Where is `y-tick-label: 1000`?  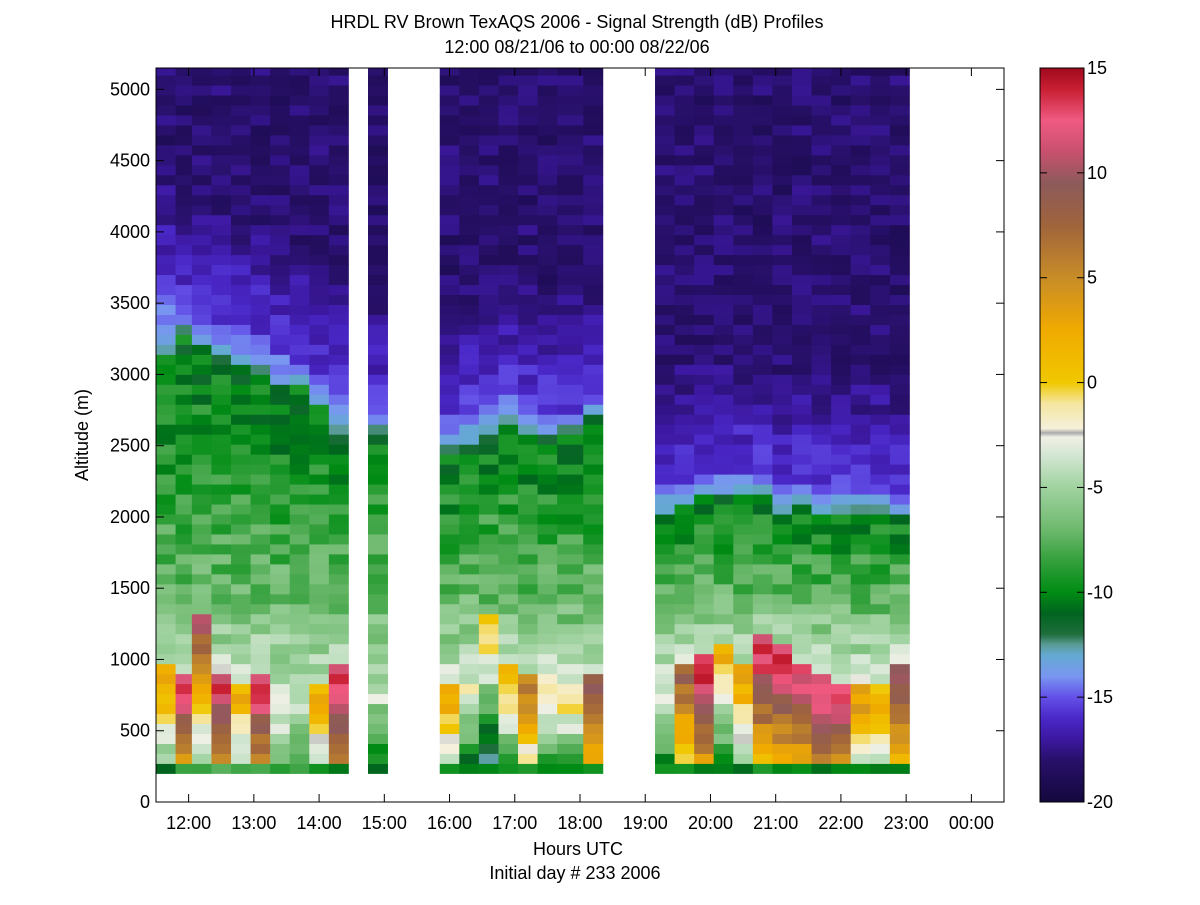 y-tick-label: 1000 is located at coordinates (130, 659).